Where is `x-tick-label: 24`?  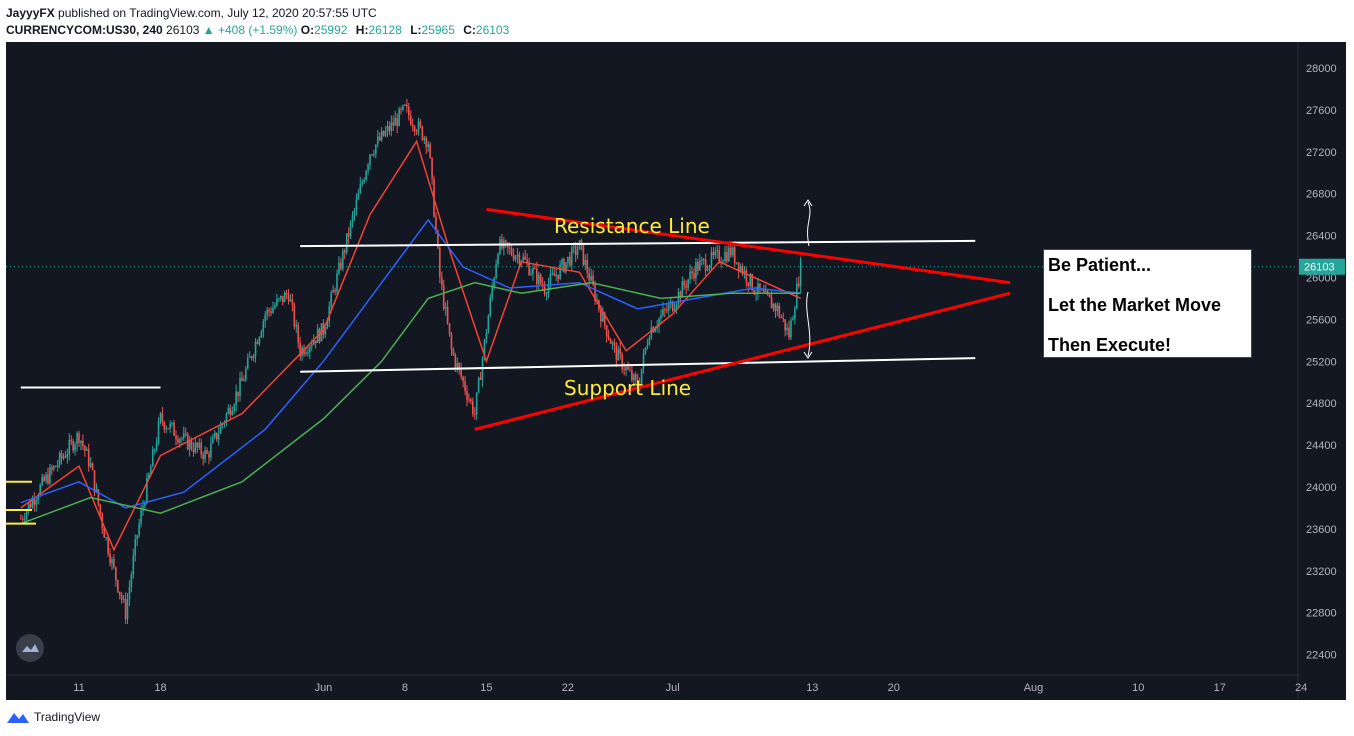 x-tick-label: 24 is located at coordinates (1301, 688).